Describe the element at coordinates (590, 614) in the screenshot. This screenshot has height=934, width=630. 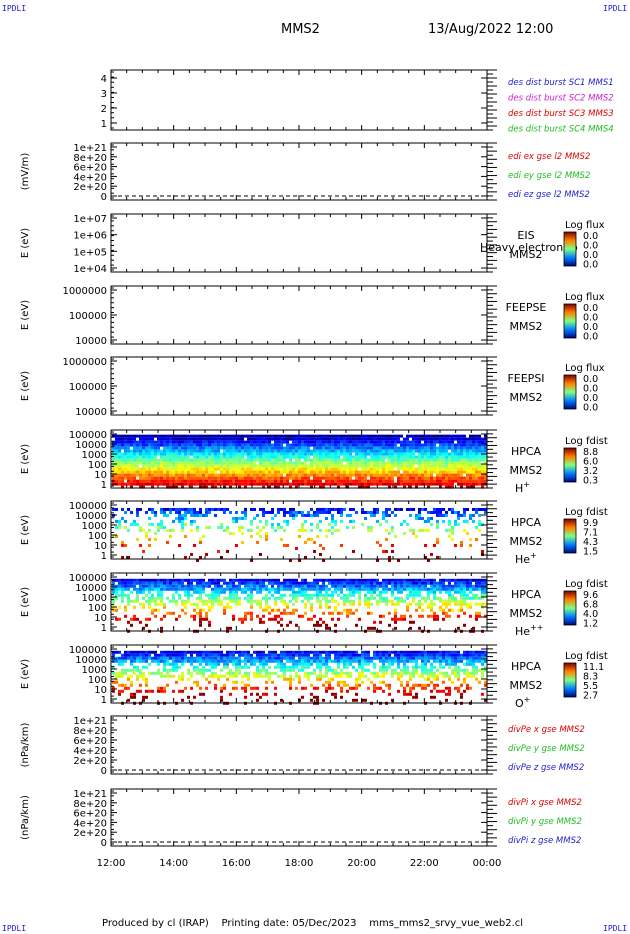
I see `colorbar-tick-label: 4.0` at that location.